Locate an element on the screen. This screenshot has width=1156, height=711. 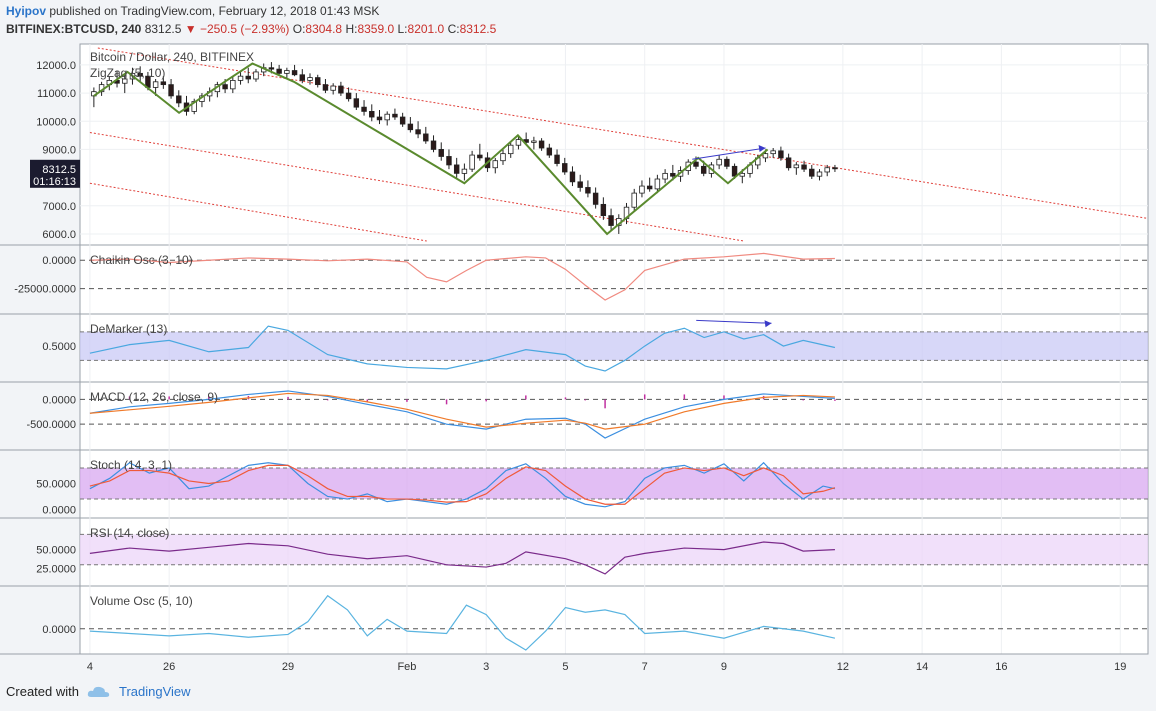
close-label: C: is located at coordinates (453, 29).